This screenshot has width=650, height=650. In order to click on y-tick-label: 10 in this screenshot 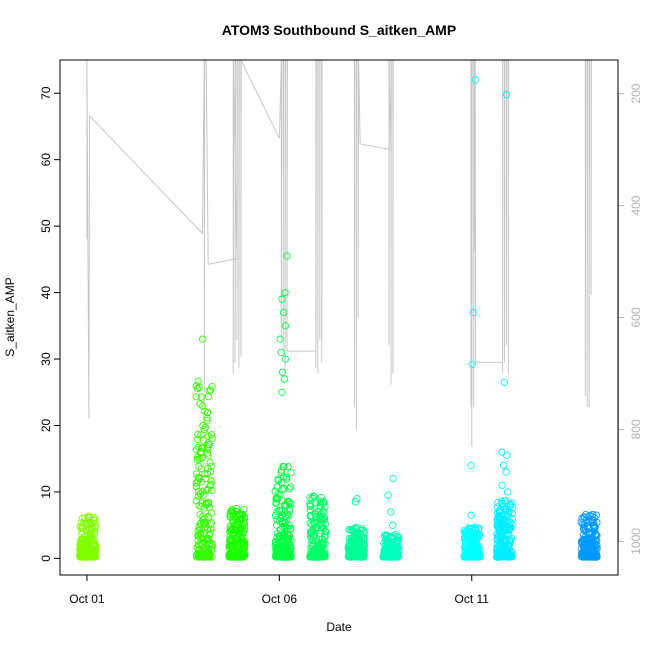, I will do `click(46, 492)`.